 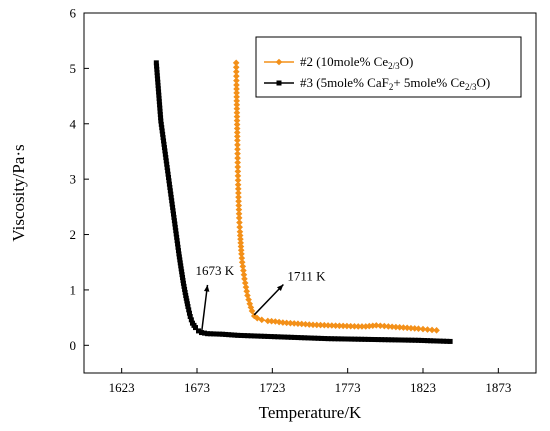 What do you see at coordinates (268, 299) in the screenshot?
I see `annotation-arrow` at bounding box center [268, 299].